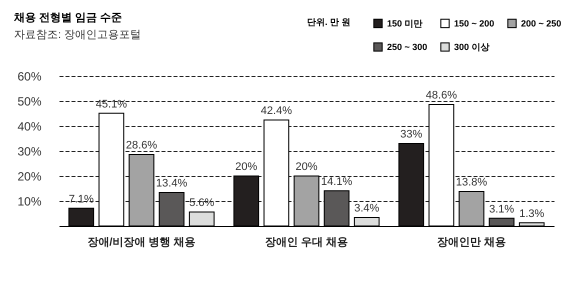  Describe the element at coordinates (29, 77) in the screenshot. I see `y-tick-label: 60%` at that location.